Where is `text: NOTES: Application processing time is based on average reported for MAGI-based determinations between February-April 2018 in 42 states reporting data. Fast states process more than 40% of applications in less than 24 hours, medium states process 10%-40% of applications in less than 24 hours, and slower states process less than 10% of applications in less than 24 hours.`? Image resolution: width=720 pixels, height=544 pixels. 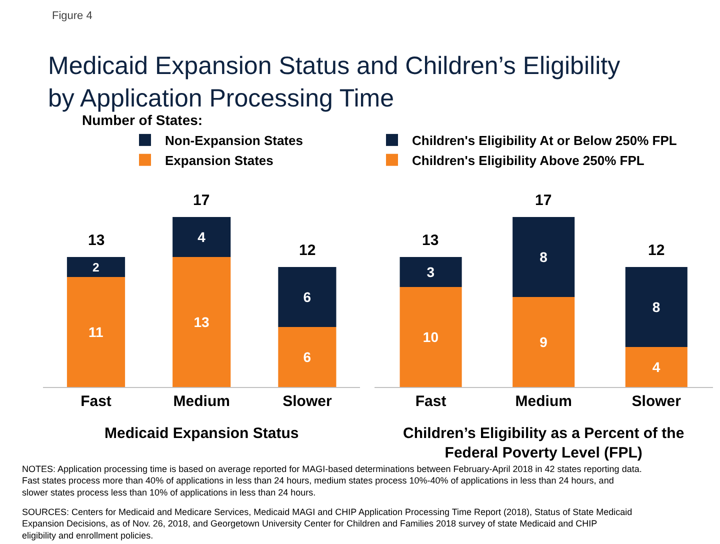
text: NOTES: Application processing time is based on average reported for MAGI-based determinations between February-April 2018 in 42 states reporting data. Fast states process more than 40% of applications in less than 24 hours, medium states process 10%-40% of applications in less than 24 hours, and slower states process less than 10% of applications in less than 24 hours. is located at coordinates (332, 481).